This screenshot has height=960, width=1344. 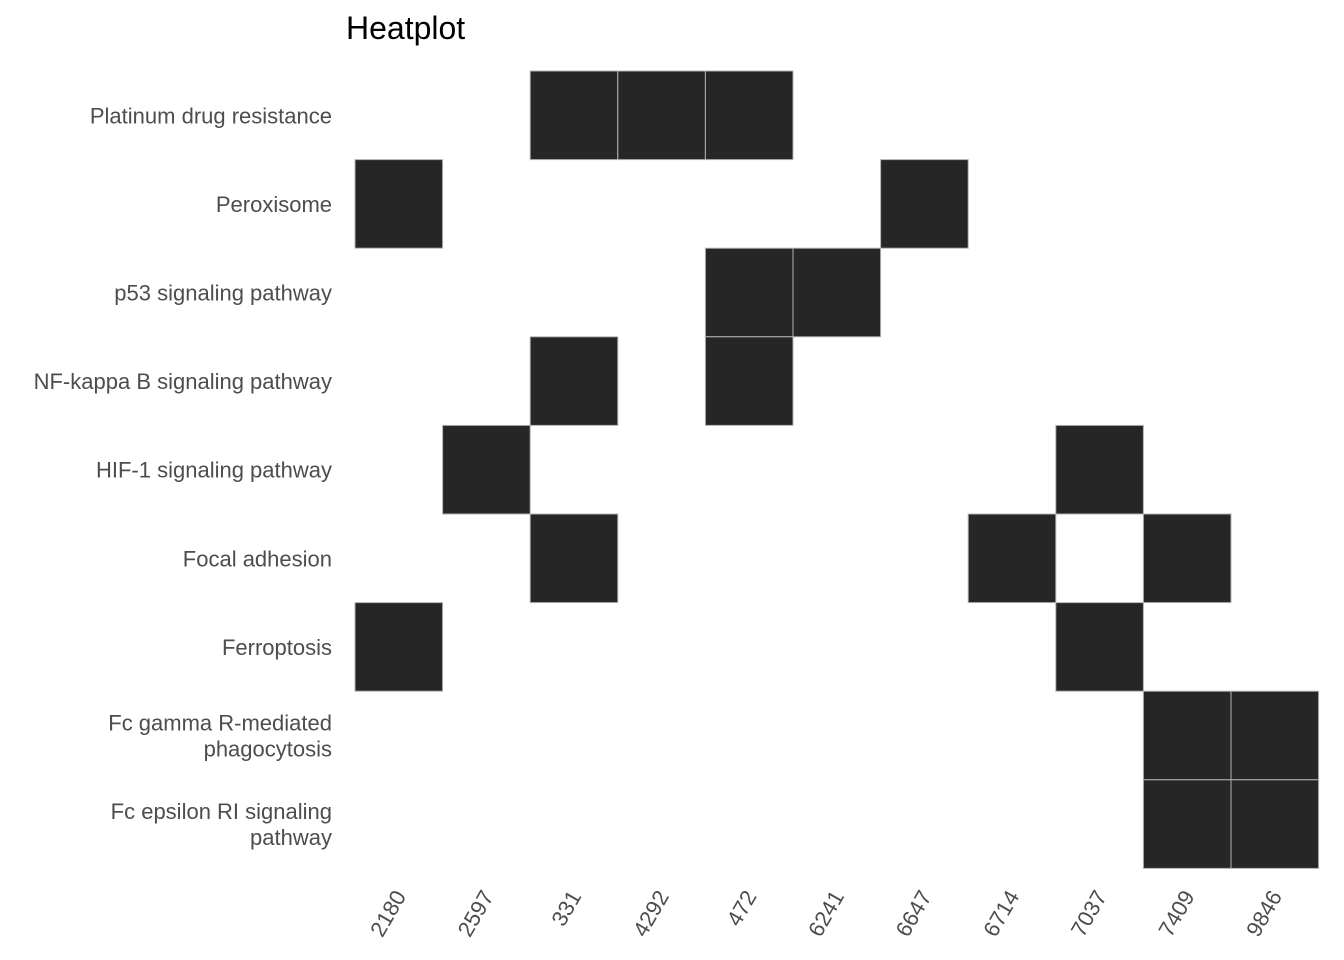 I want to click on row-label: HIF-1 signaling pathway, so click(x=214, y=470).